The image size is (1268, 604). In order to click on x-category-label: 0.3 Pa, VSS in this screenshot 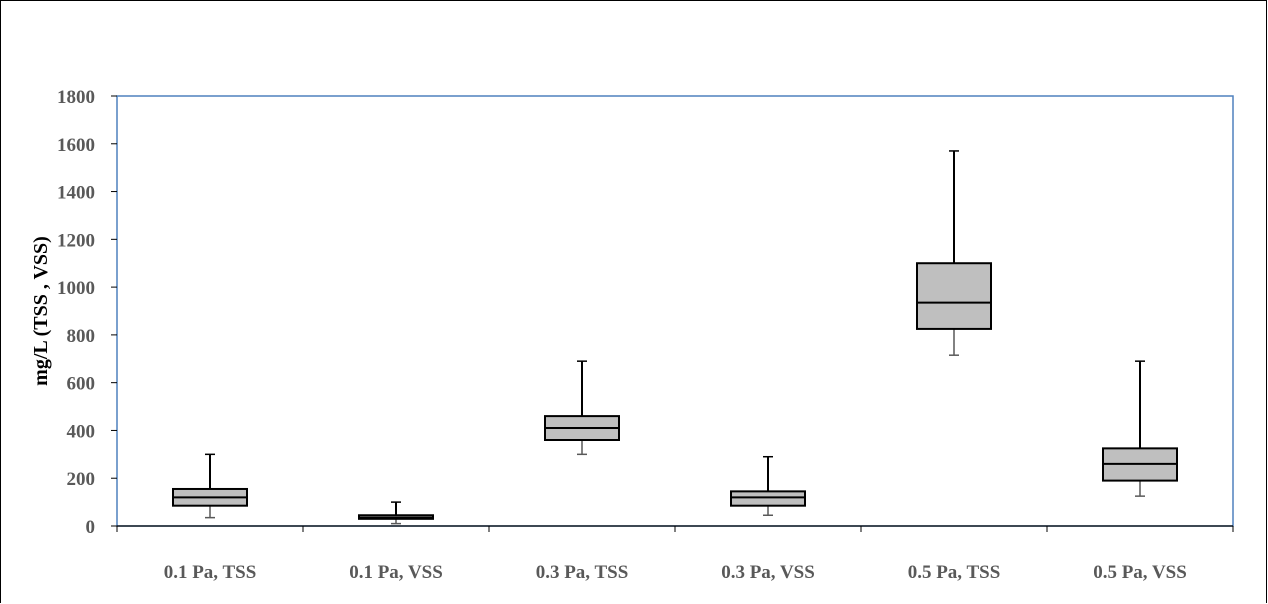, I will do `click(768, 572)`.